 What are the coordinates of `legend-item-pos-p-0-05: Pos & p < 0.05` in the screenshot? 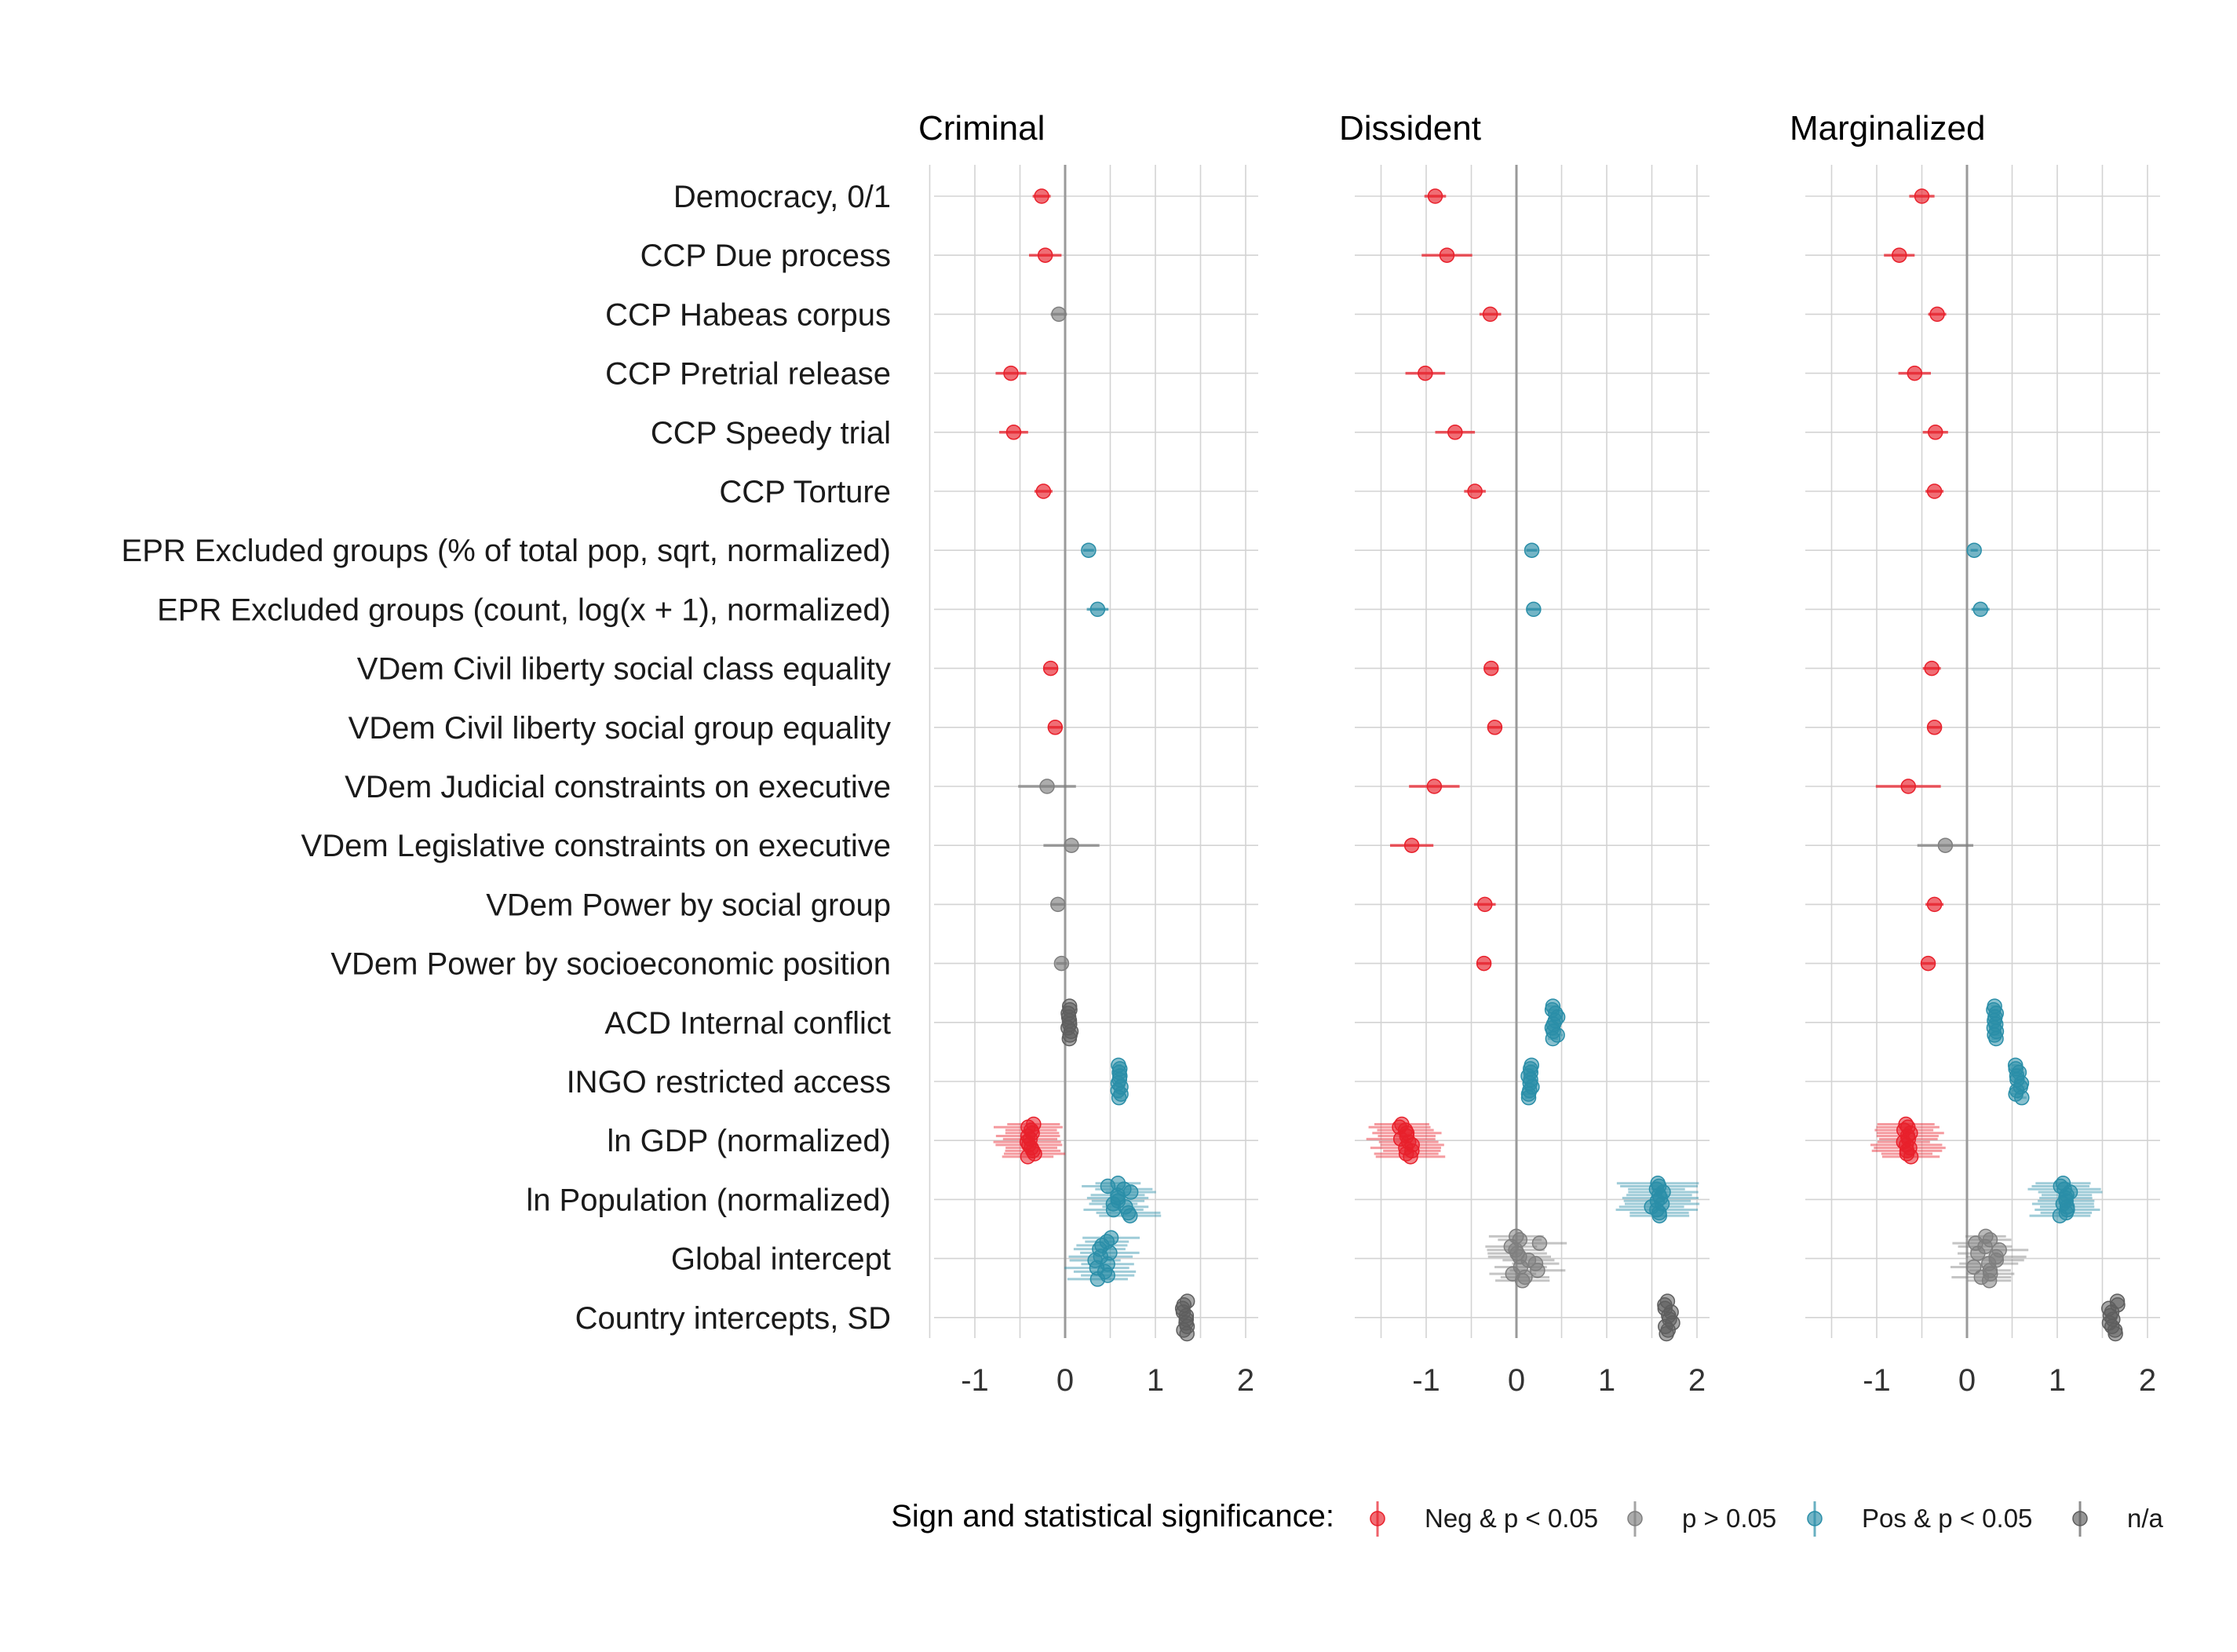 It's located at (1919, 1519).